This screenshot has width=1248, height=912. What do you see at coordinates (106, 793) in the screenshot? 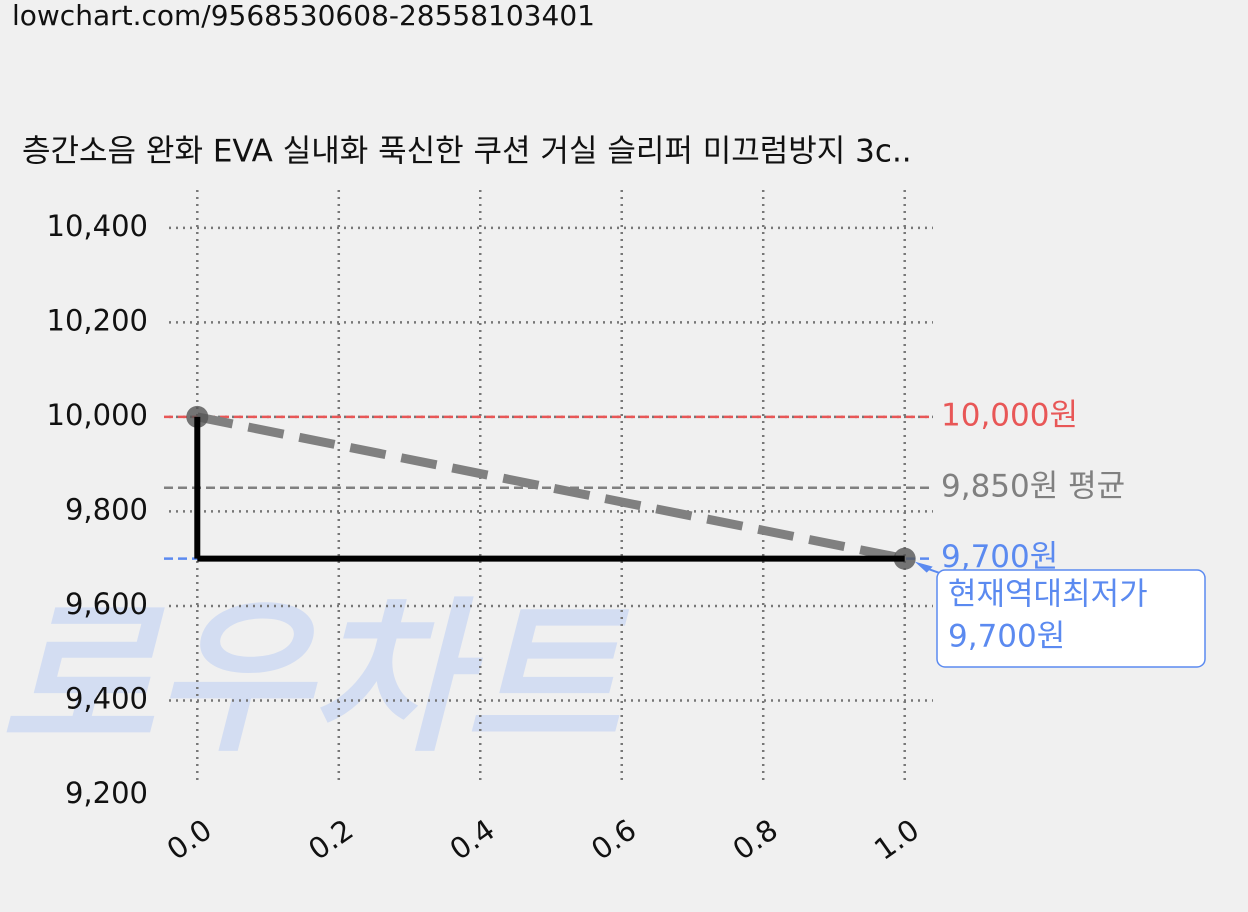
I see `y-tick-label: 9,200` at bounding box center [106, 793].